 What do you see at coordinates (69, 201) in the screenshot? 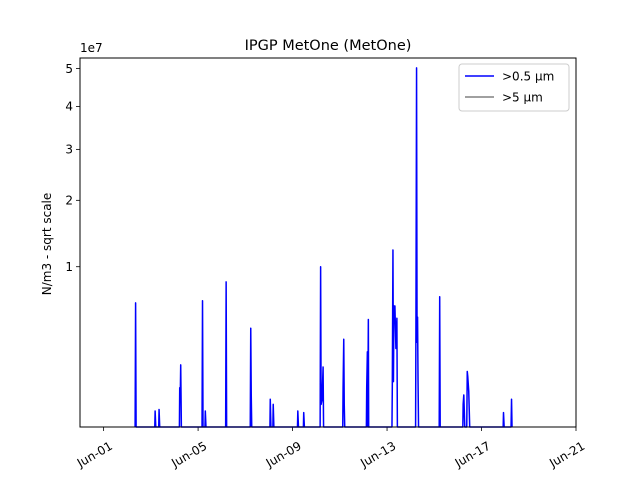
I see `y-tick-label-1: 2` at bounding box center [69, 201].